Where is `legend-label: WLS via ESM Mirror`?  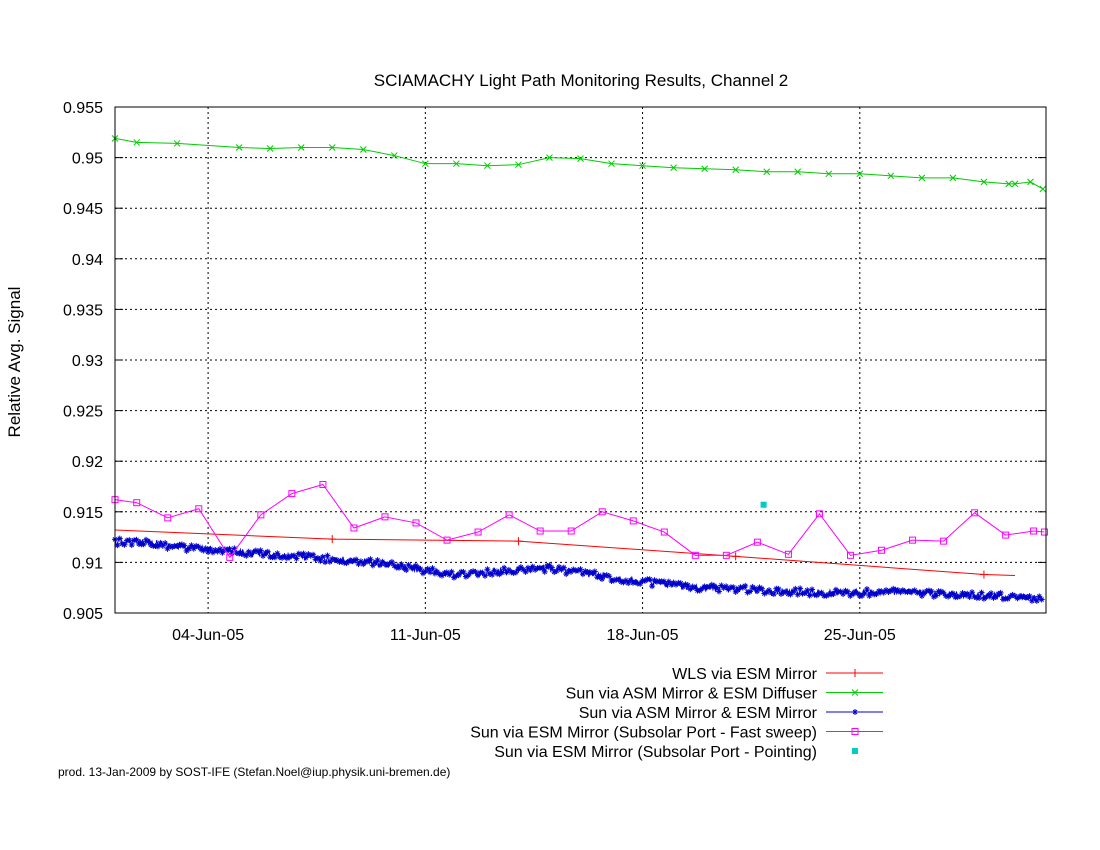
legend-label: WLS via ESM Mirror is located at coordinates (745, 674).